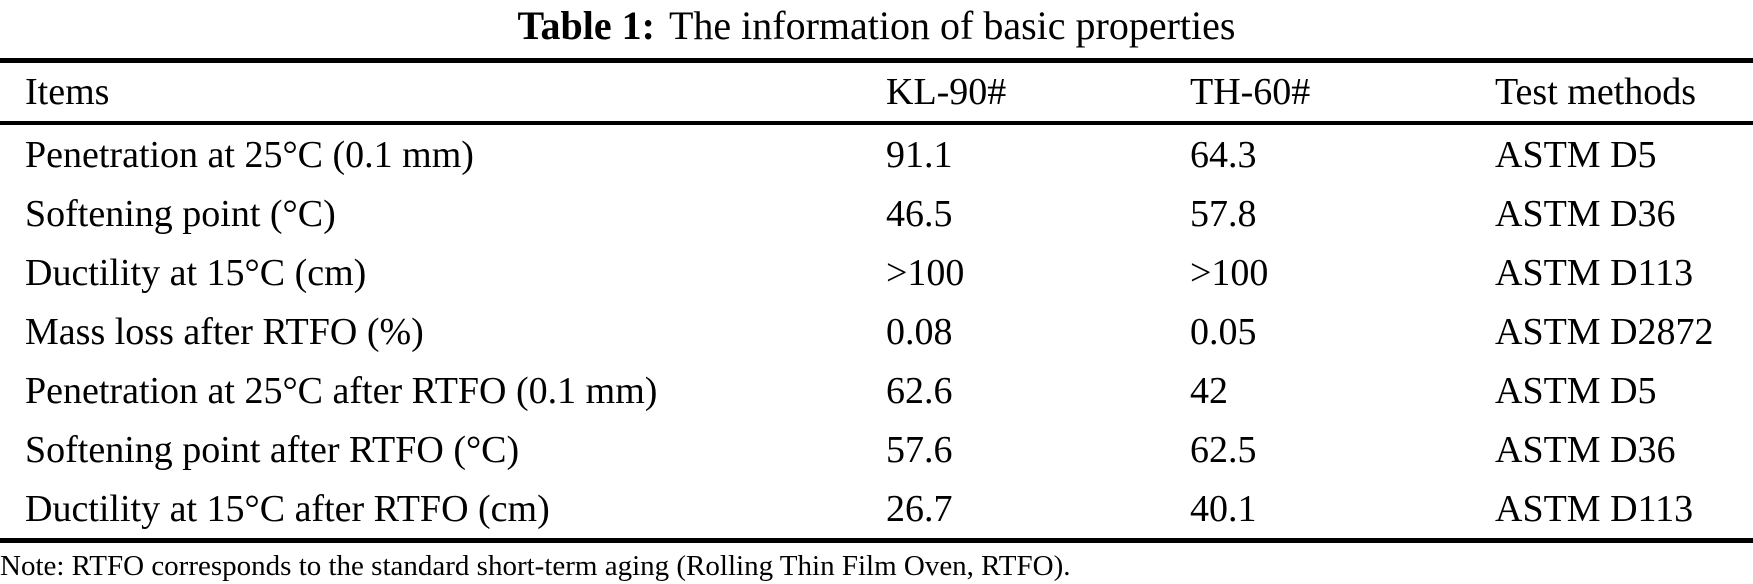  What do you see at coordinates (1229, 272) in the screenshot?
I see `th60-cell: >100` at bounding box center [1229, 272].